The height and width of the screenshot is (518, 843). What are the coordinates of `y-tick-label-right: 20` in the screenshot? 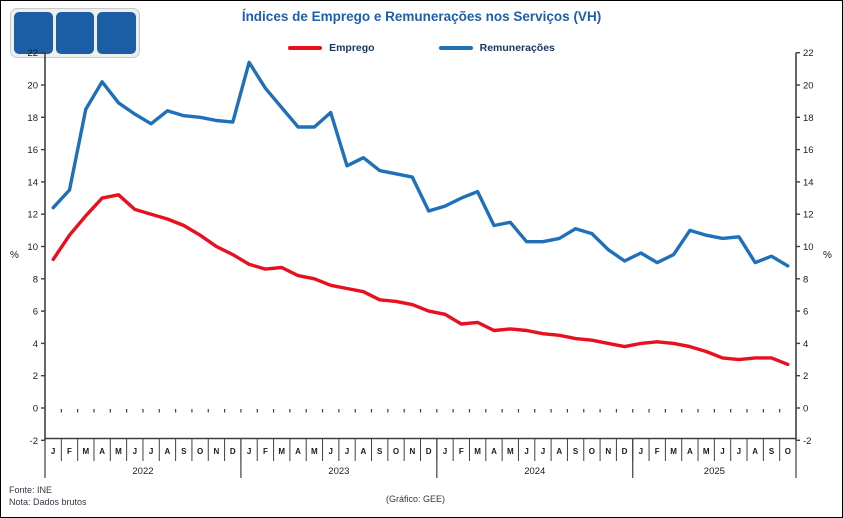 It's located at (808, 86).